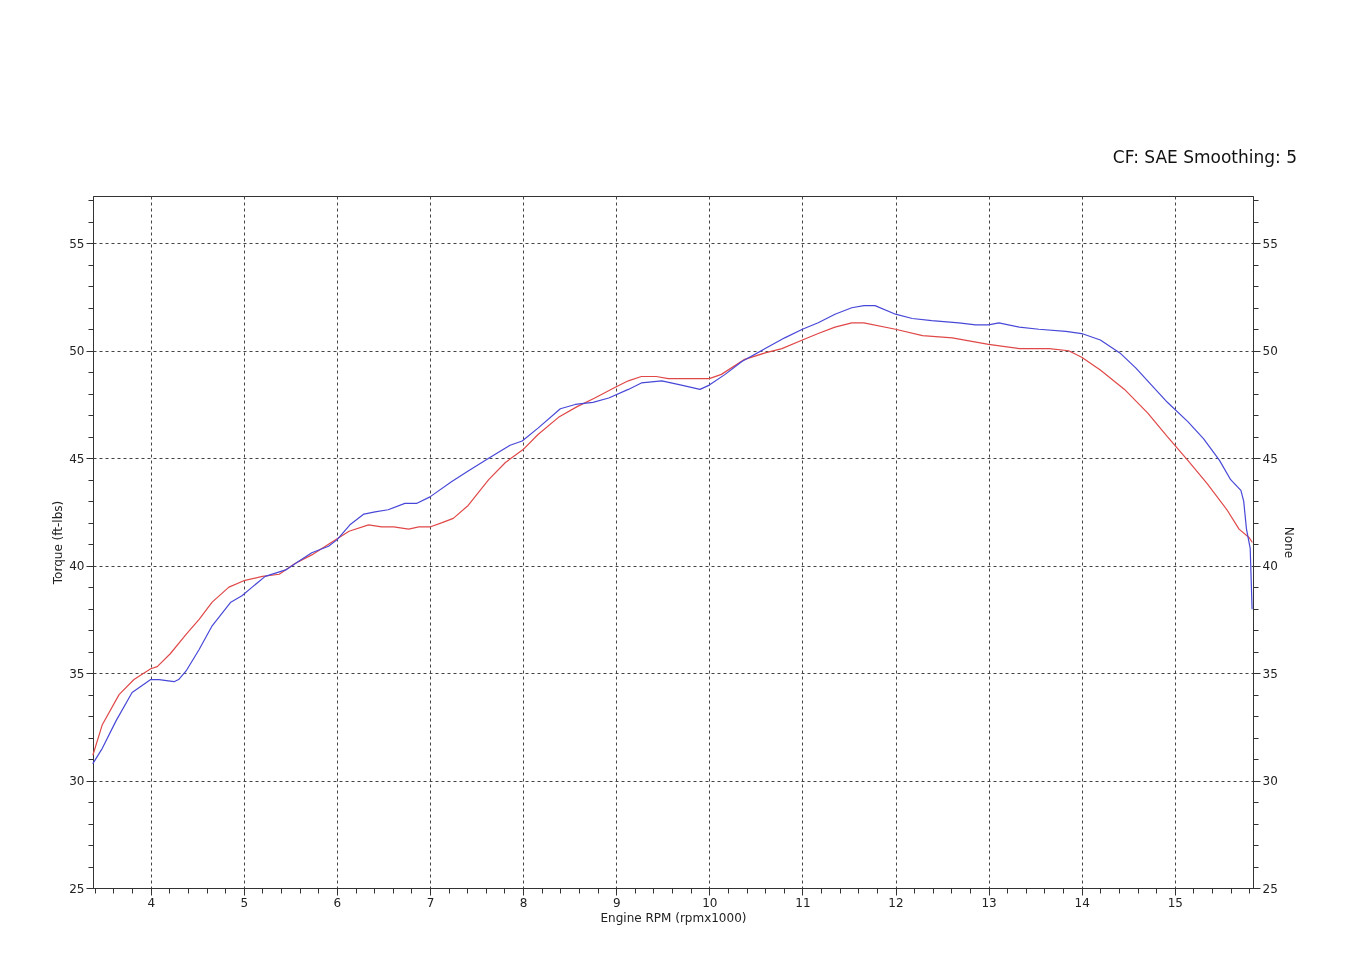 The height and width of the screenshot is (976, 1348). I want to click on x-tick-label: 10, so click(710, 902).